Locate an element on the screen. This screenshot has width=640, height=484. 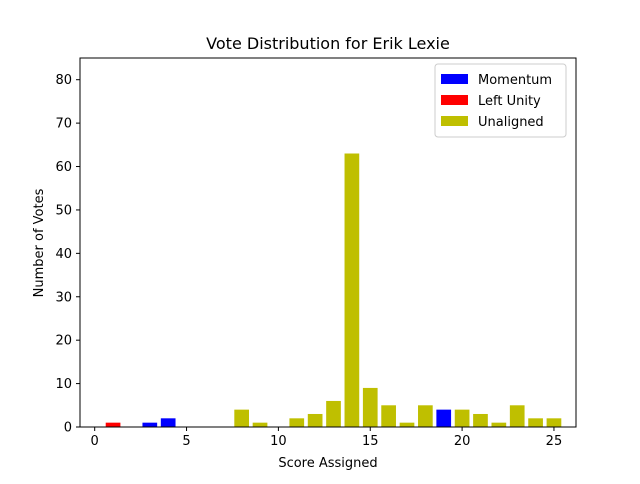
legend-label-left-unity: Left Unity is located at coordinates (509, 101).